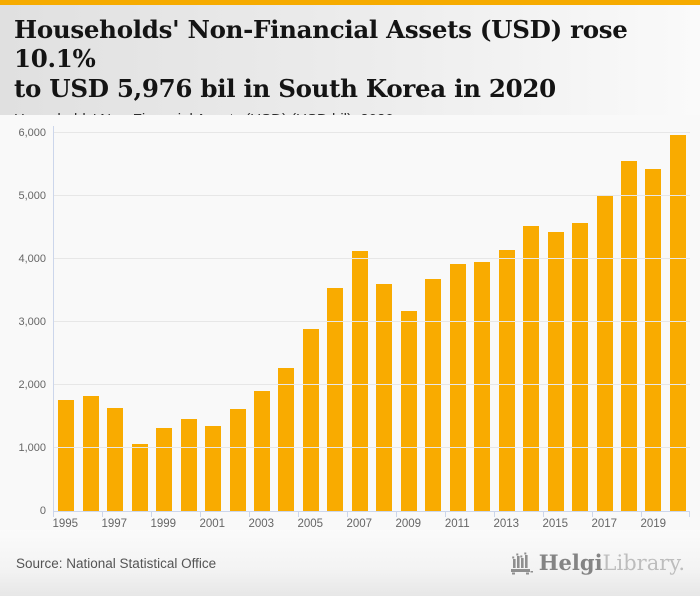 The image size is (700, 596). What do you see at coordinates (188, 318) in the screenshot?
I see `bar-slot-2000` at bounding box center [188, 318].